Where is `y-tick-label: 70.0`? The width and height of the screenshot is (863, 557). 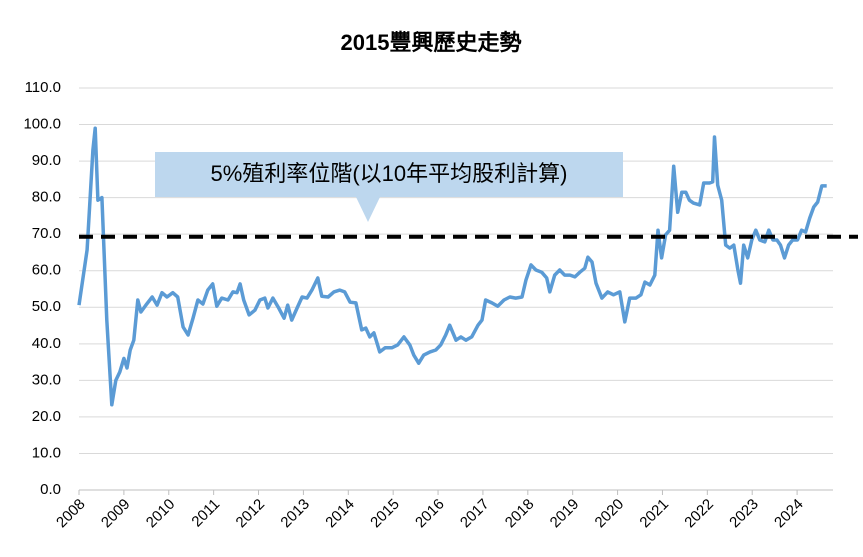
y-tick-label: 70.0 is located at coordinates (46, 233).